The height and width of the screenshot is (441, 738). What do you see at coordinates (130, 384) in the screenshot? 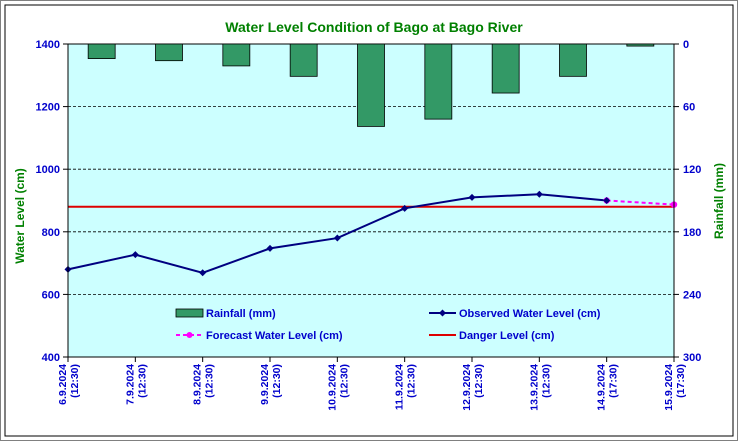
I see `x-tick-date-1: 7.9.2024` at bounding box center [130, 384].